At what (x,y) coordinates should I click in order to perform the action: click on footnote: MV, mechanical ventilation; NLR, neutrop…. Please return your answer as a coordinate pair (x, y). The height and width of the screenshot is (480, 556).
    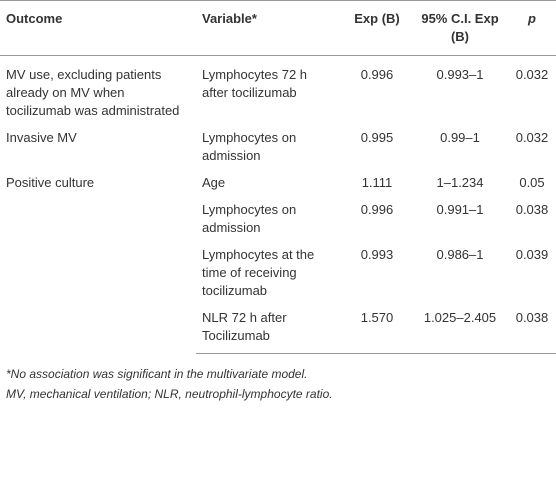
    Looking at the image, I should click on (169, 394).